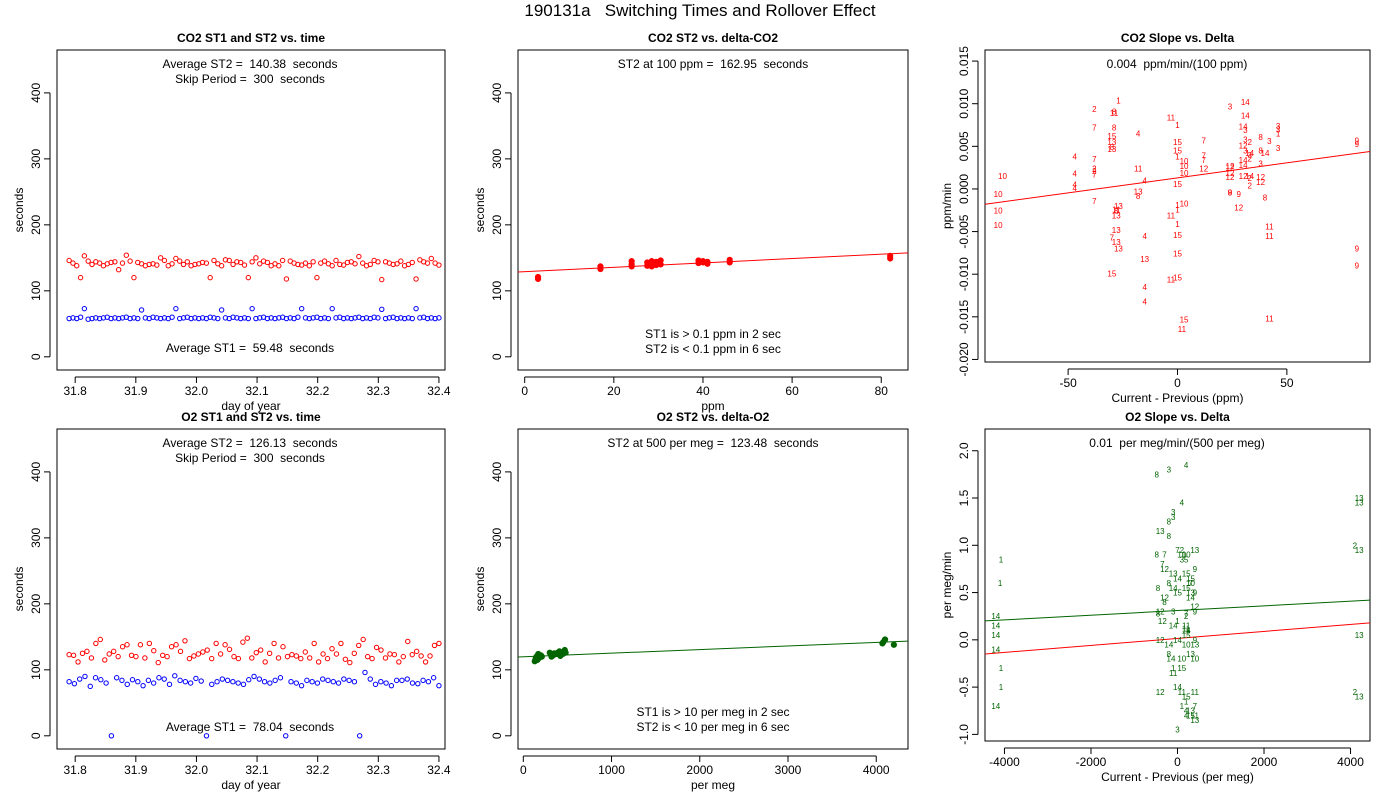 This screenshot has height=800, width=1400. Describe the element at coordinates (36, 669) in the screenshot. I see `y-tick-label: 100` at that location.